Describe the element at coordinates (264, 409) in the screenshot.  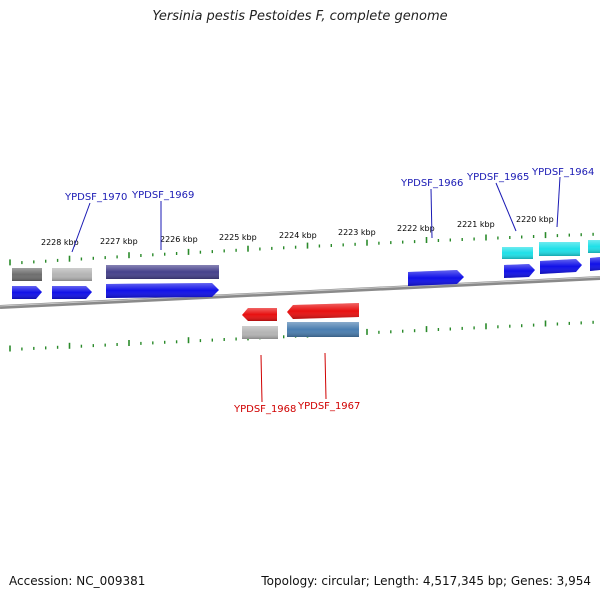
I see `gene-label-YPDSF_1968: YPDSF_1968` at that location.